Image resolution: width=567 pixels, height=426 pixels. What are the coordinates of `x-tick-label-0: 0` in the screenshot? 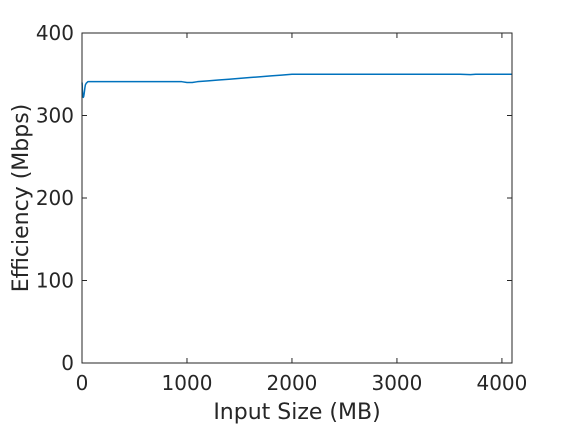 It's located at (82, 383).